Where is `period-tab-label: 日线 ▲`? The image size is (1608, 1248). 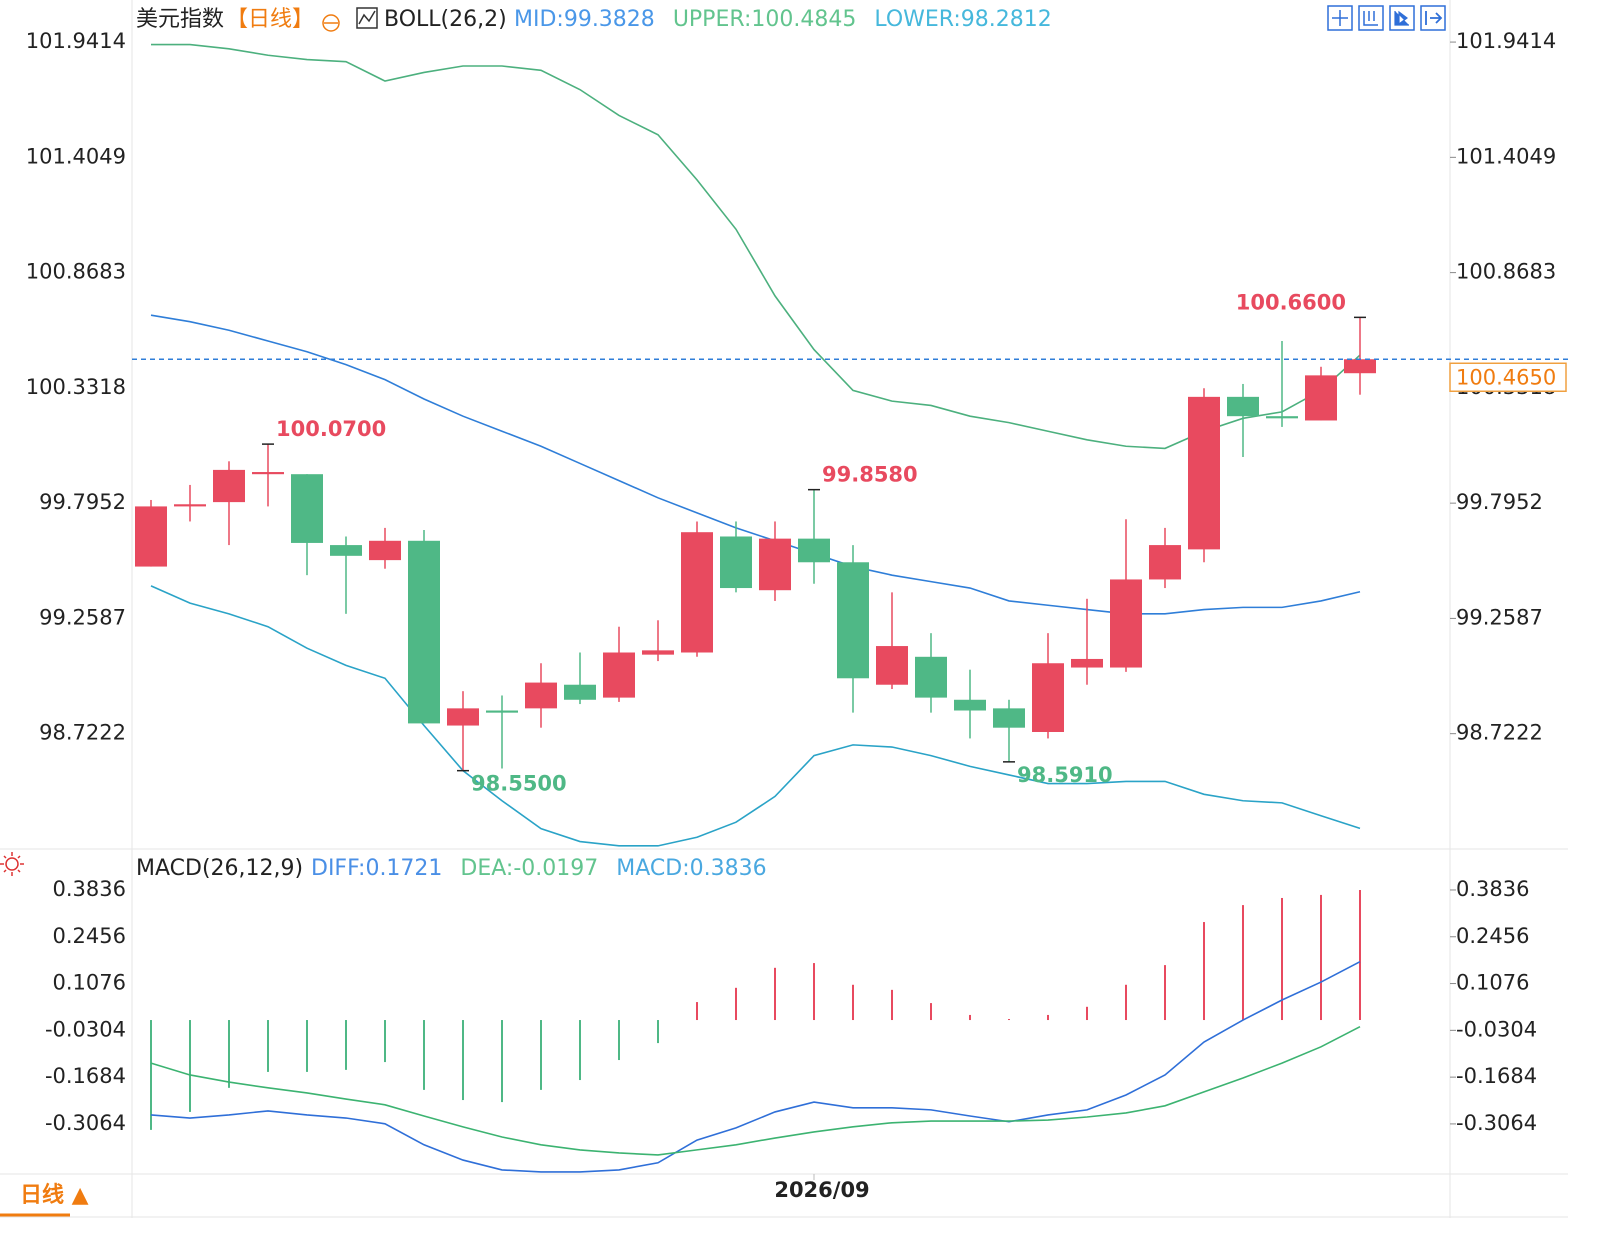
period-tab-label: 日线 ▲ is located at coordinates (54, 1195).